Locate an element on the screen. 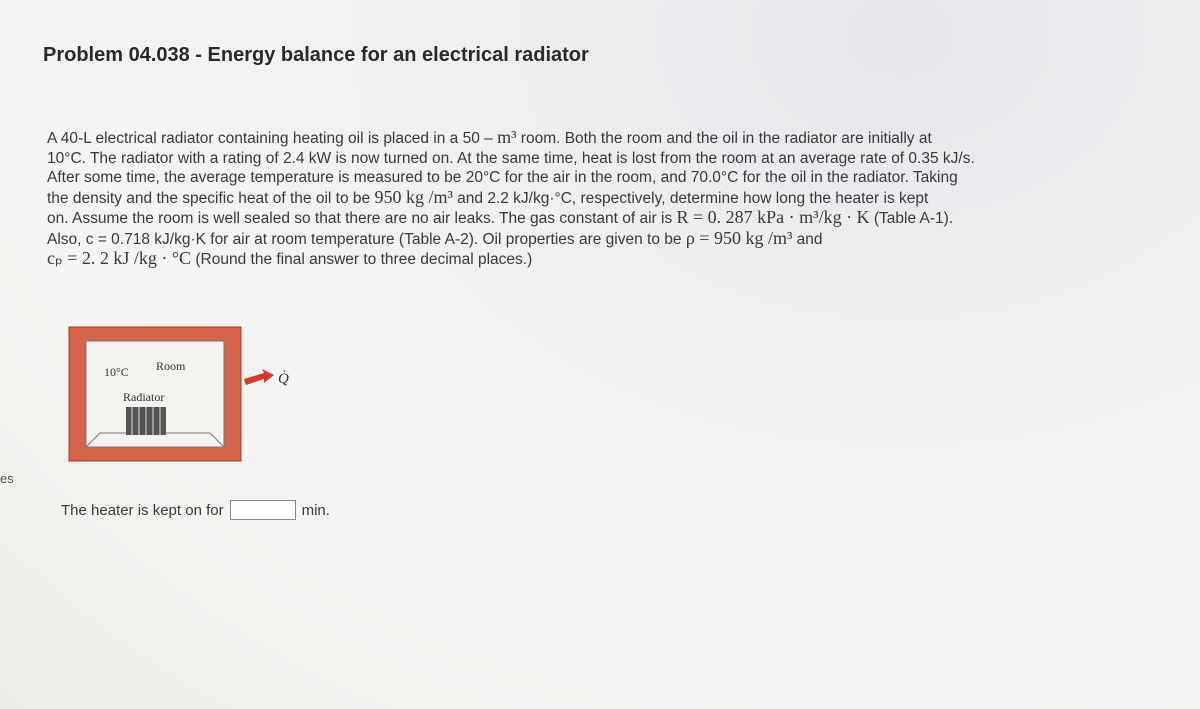 This screenshot has height=709, width=1200. heat-label: Q̇ is located at coordinates (283, 379).